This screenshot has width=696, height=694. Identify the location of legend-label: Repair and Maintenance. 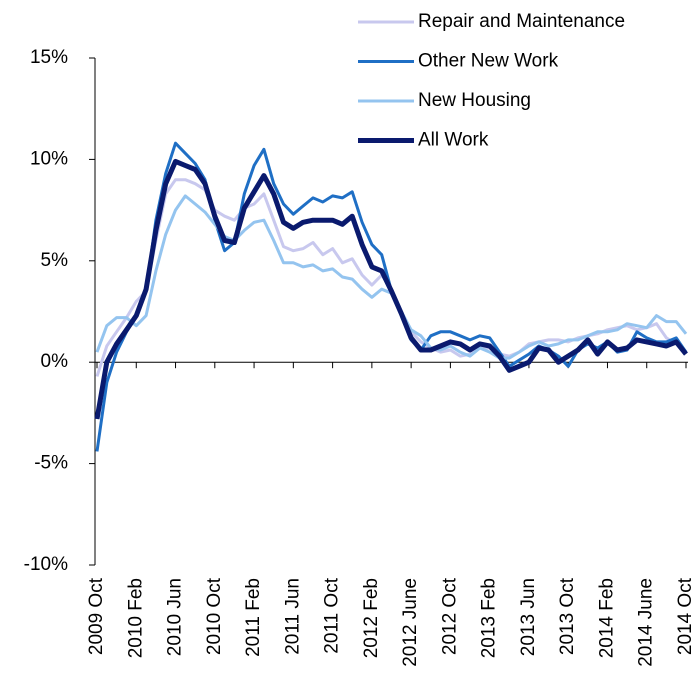
(521, 21).